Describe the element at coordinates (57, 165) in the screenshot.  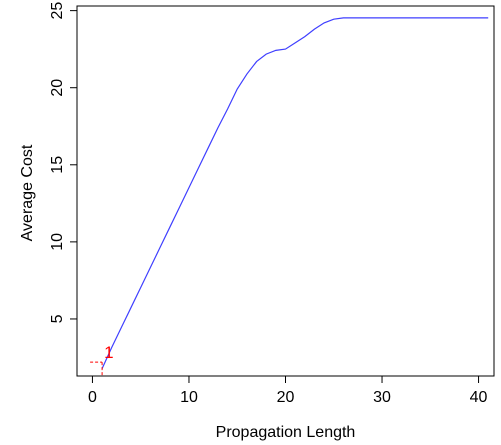
I see `y-tick-label-15: 15` at that location.